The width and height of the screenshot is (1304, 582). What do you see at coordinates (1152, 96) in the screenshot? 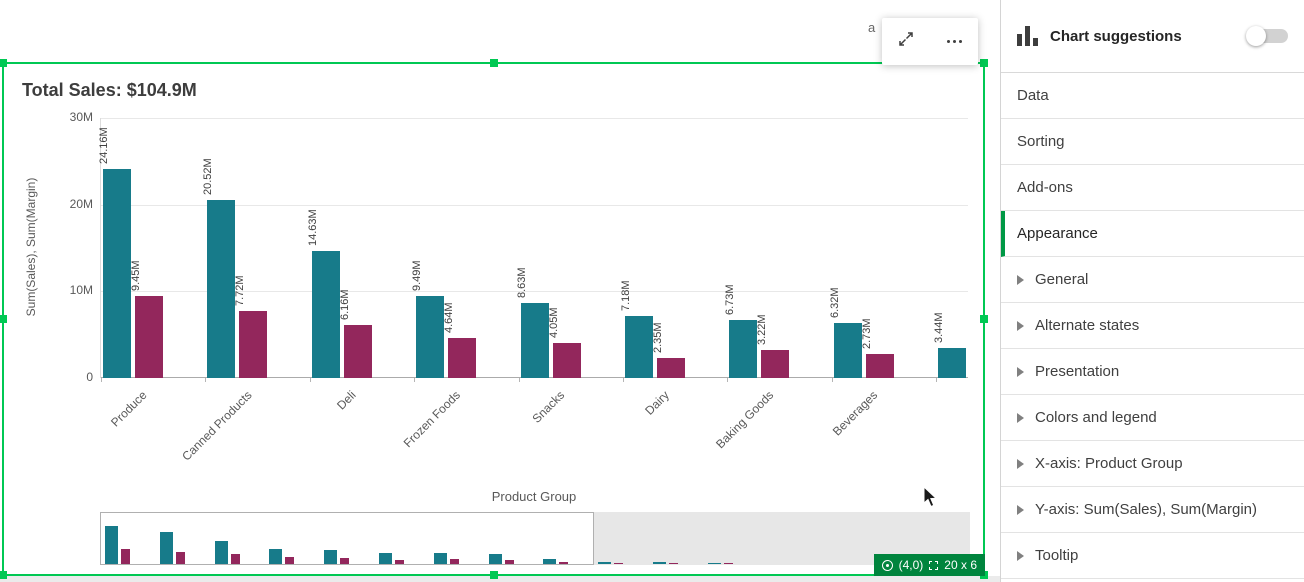
I see `panel-item-data: Data` at bounding box center [1152, 96].